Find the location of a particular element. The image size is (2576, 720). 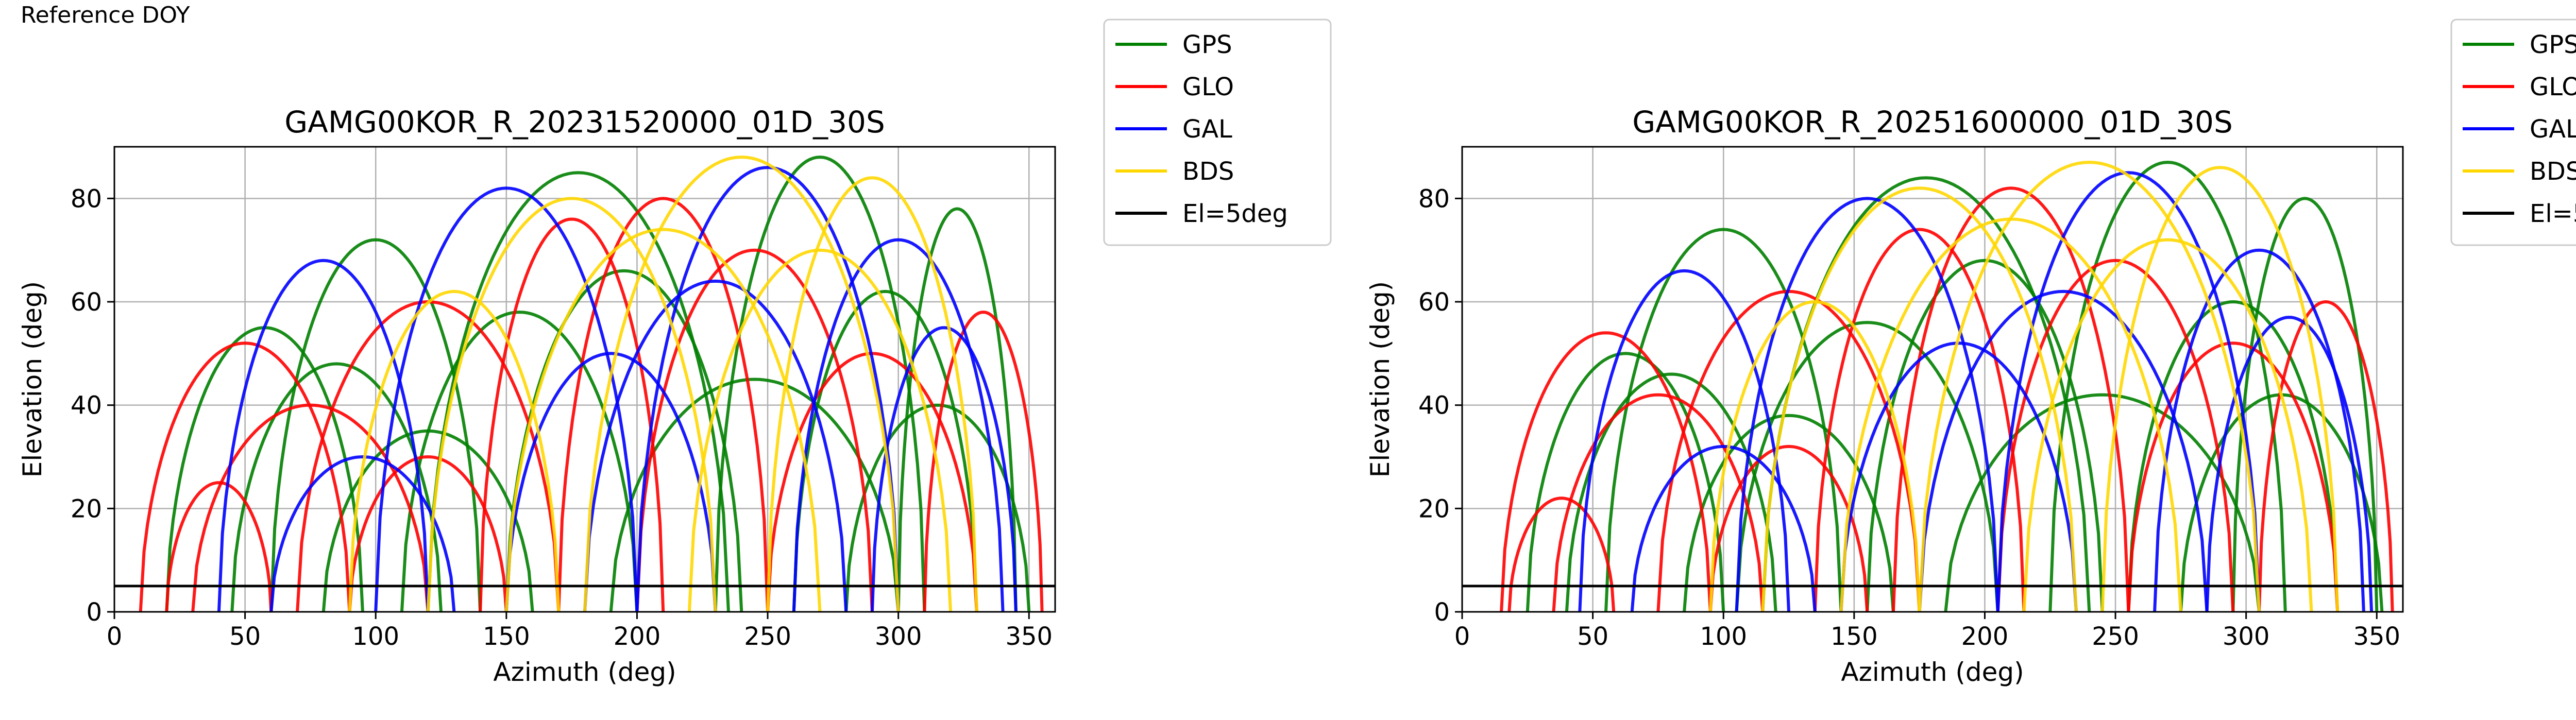

y-tick-label: 80 is located at coordinates (1434, 198).